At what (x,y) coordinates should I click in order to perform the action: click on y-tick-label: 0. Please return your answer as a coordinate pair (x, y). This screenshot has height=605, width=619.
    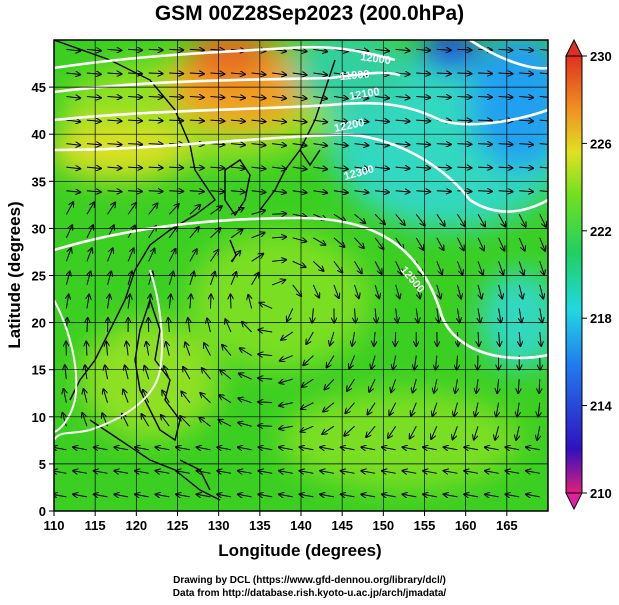
    Looking at the image, I should click on (42, 511).